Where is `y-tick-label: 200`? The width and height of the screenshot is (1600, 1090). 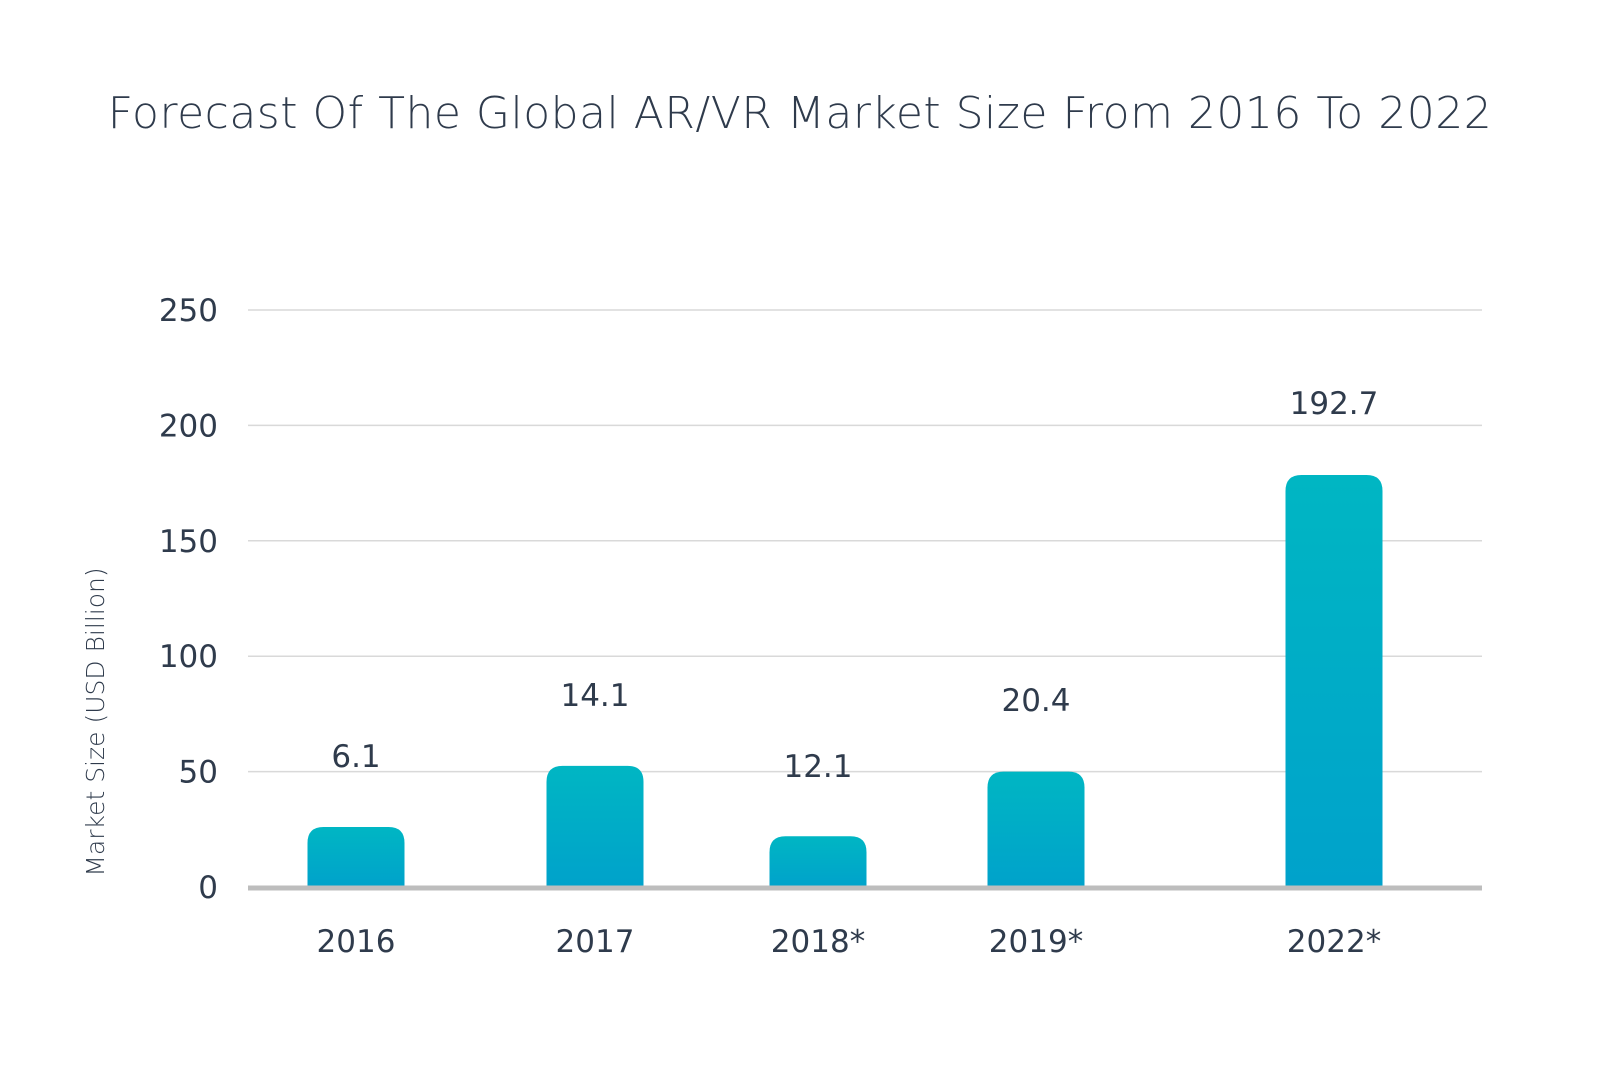
y-tick-label: 200 is located at coordinates (188, 426).